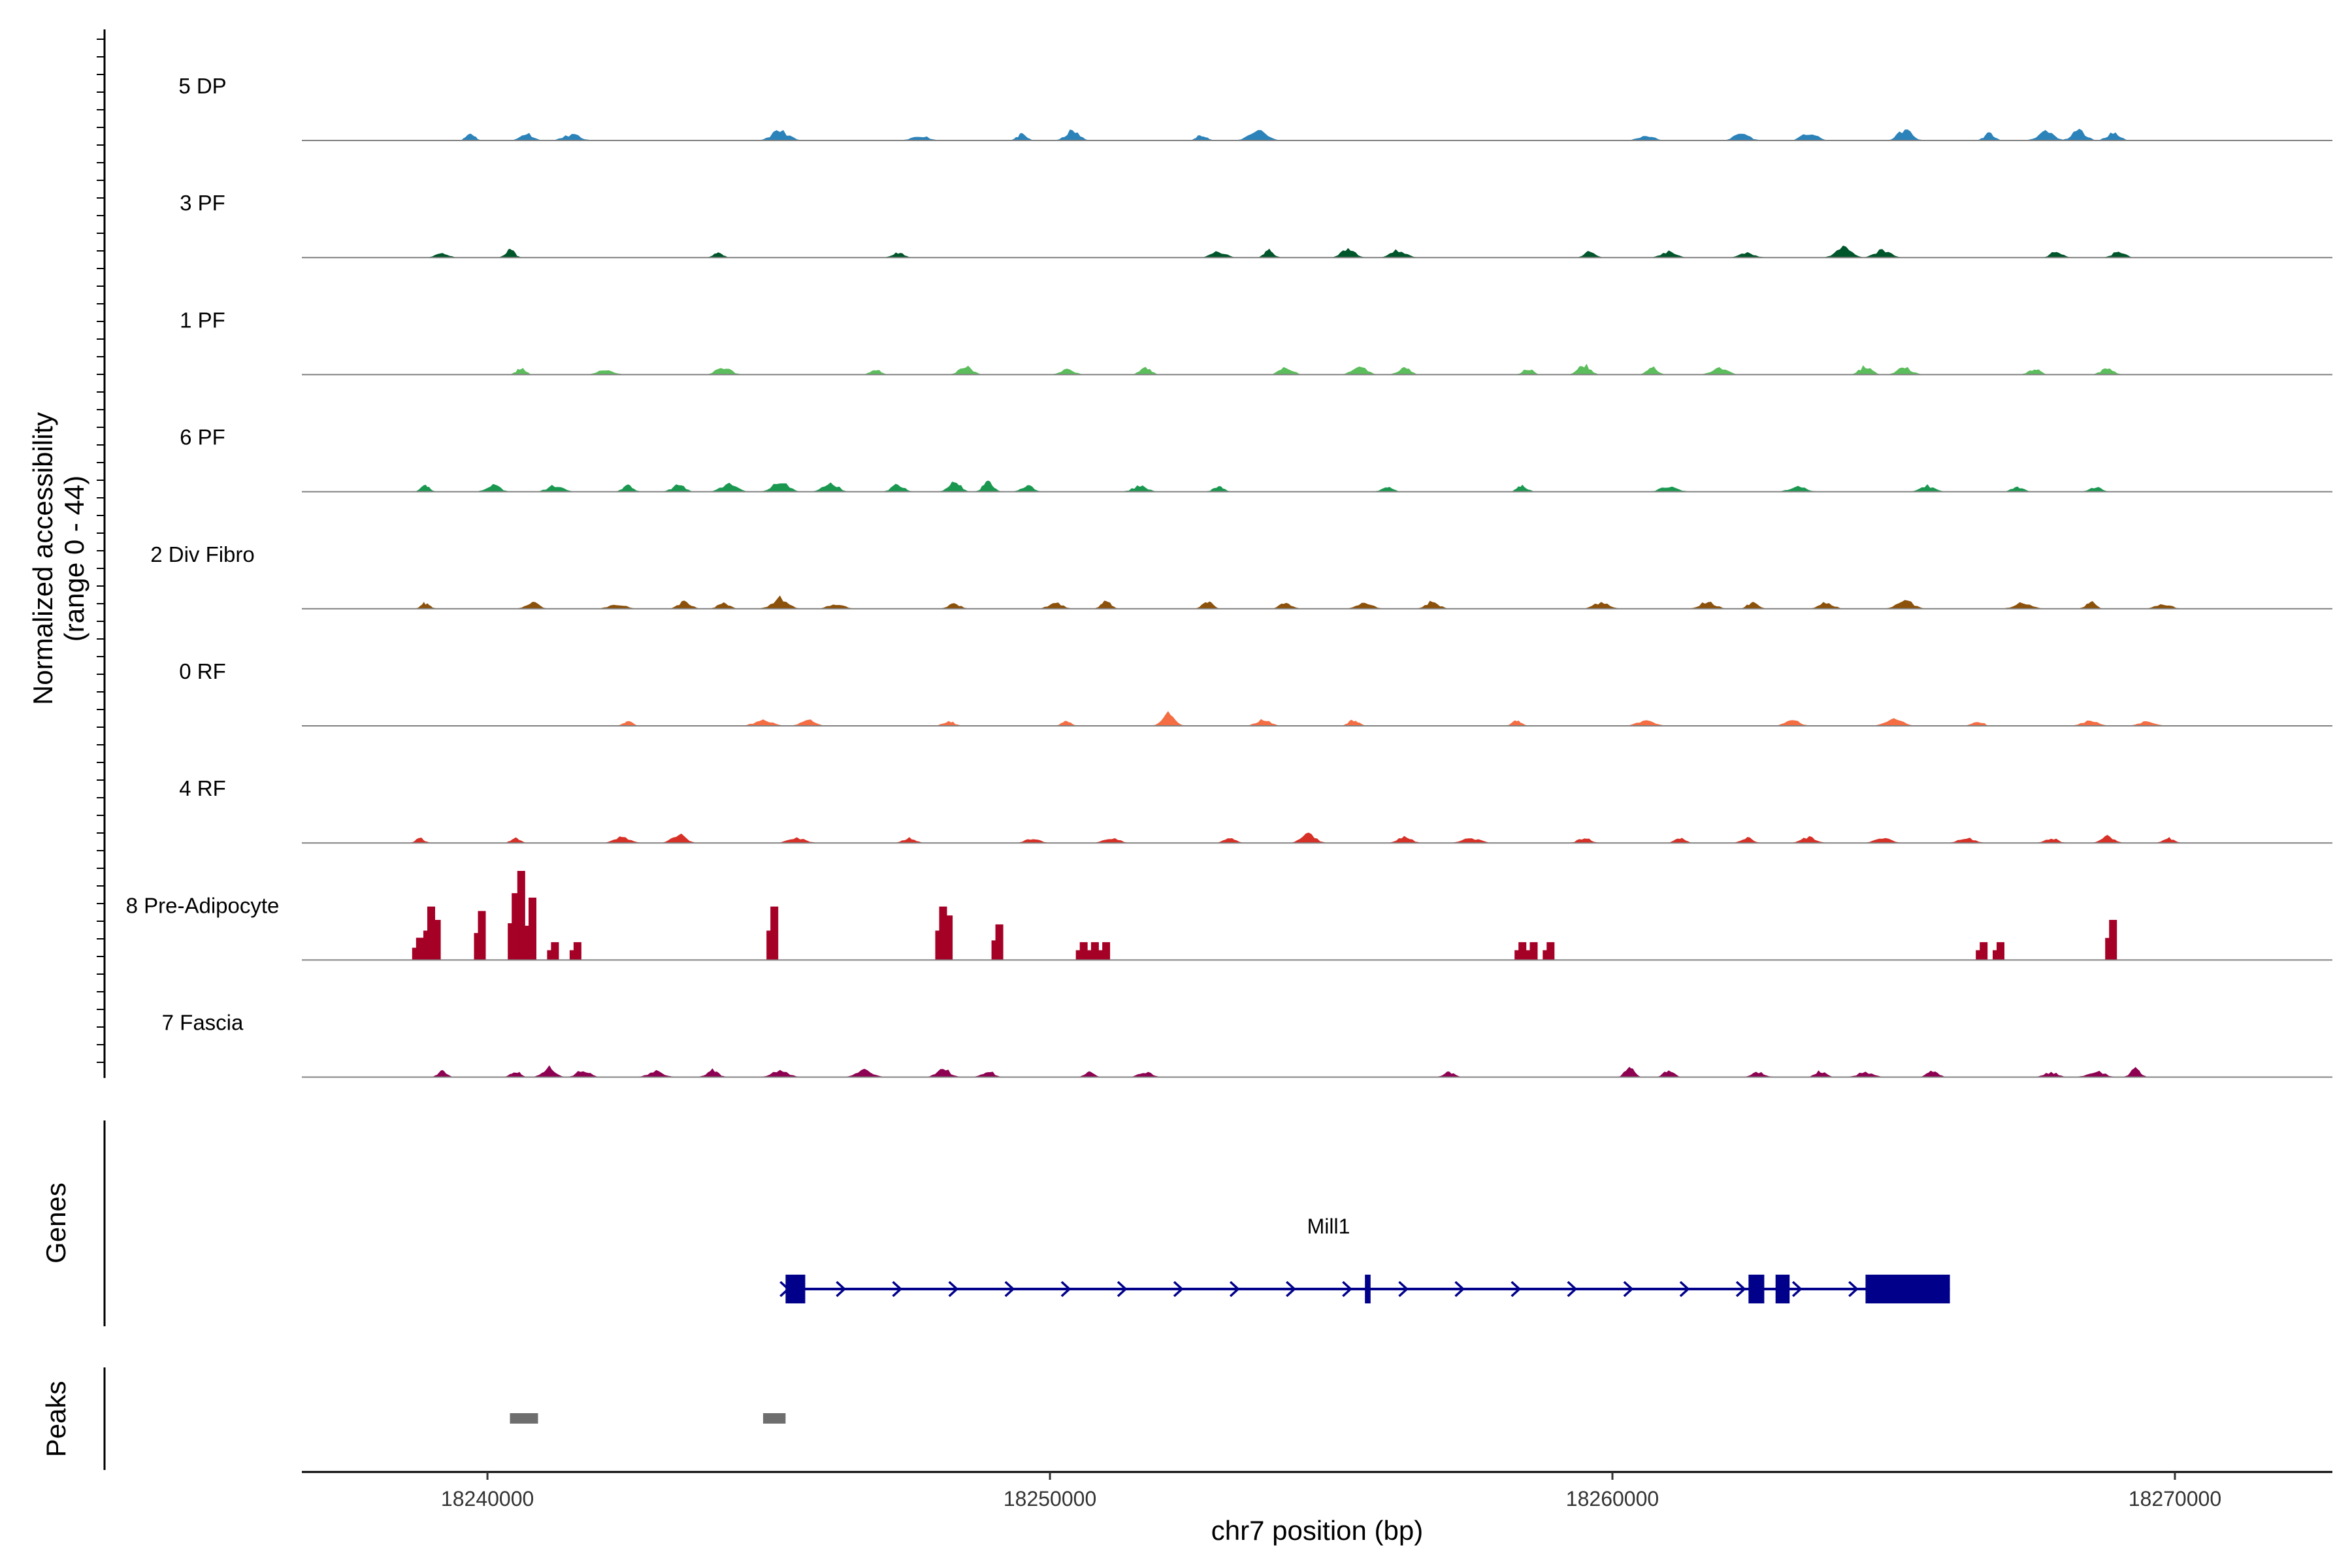 This screenshot has height=1568, width=2352. I want to click on track-label: 8 Pre-Adipocyte, so click(203, 905).